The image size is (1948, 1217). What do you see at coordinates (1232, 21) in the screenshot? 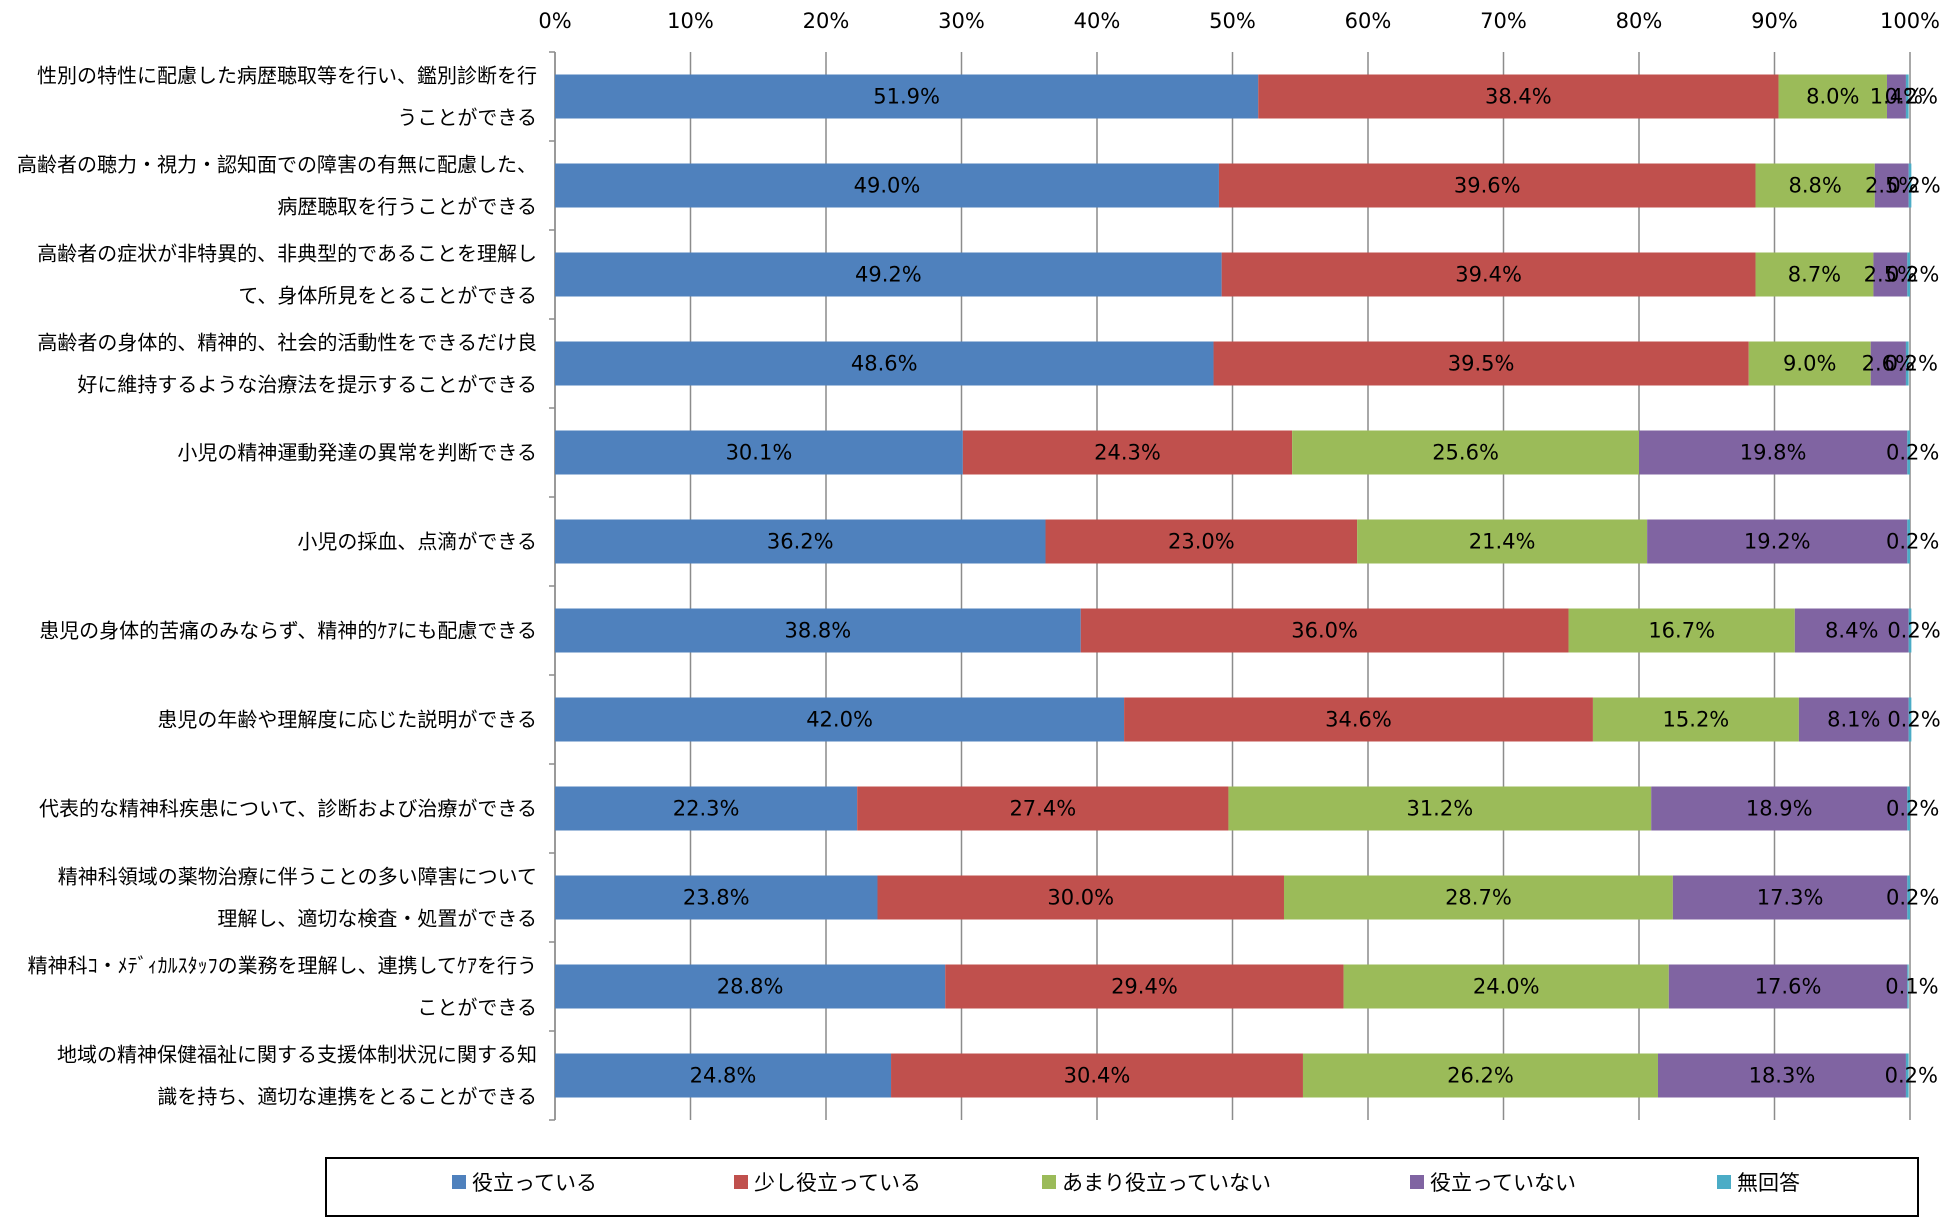
I see `x-tick-label: 50%` at bounding box center [1232, 21].